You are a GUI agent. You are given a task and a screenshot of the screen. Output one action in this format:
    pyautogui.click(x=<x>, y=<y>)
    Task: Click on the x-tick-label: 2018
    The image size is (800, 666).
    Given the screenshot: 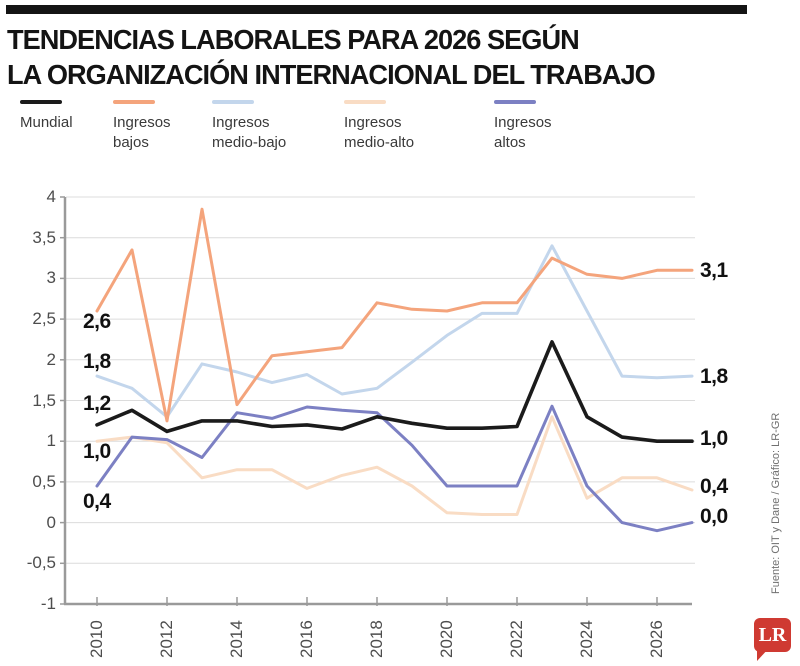 What is the action you would take?
    pyautogui.click(x=376, y=639)
    